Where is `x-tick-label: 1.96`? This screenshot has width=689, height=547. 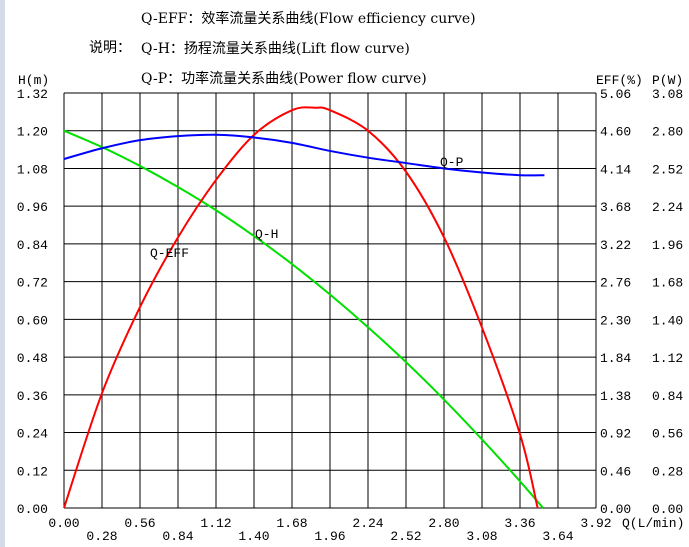 x-tick-label: 1.96 is located at coordinates (329, 536).